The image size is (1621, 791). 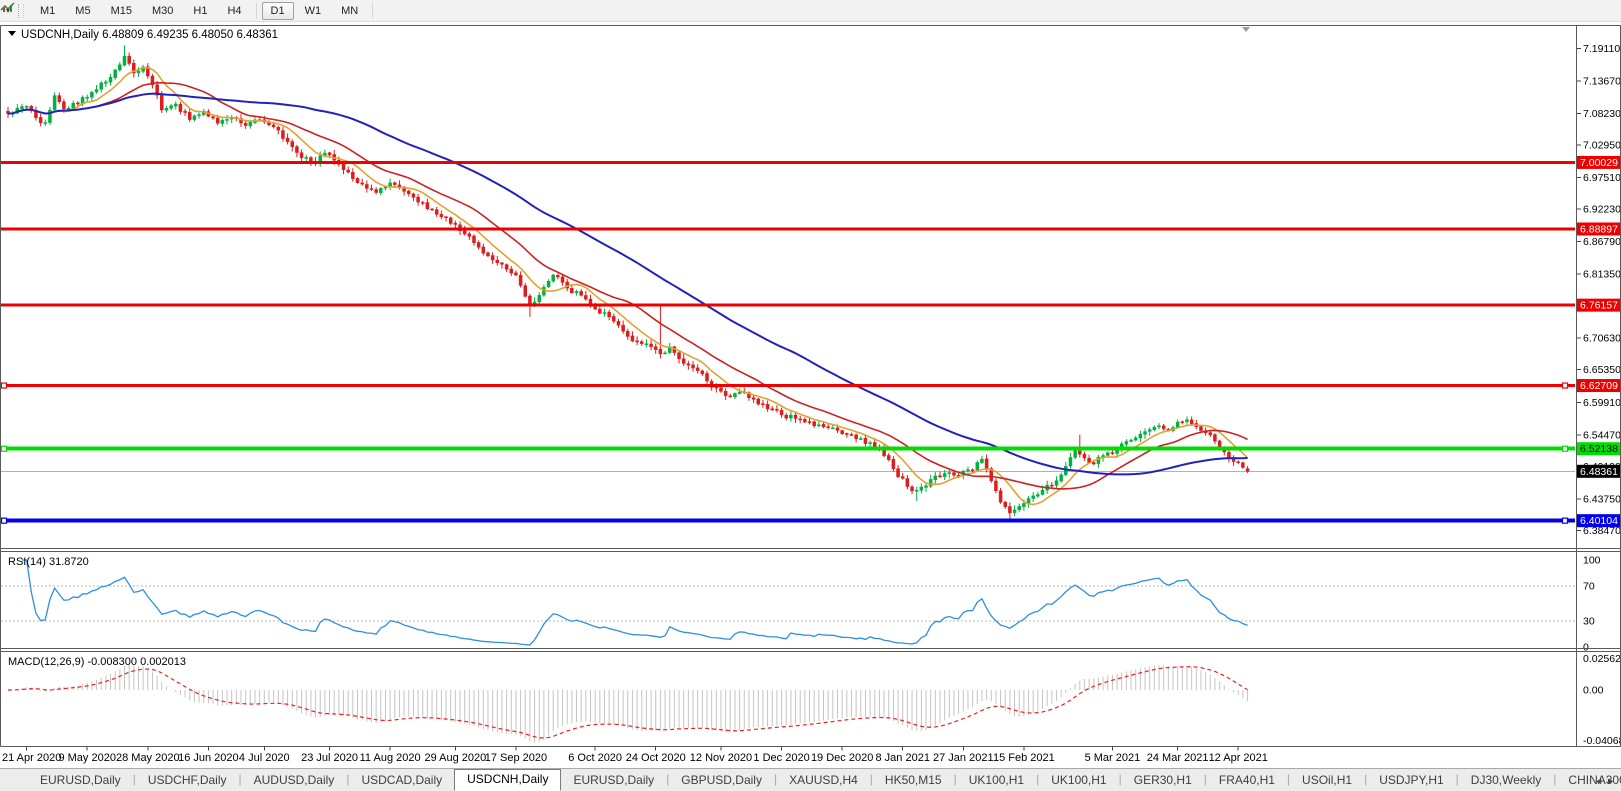 What do you see at coordinates (83, 10) in the screenshot?
I see `timeframe-button-m5: M5` at bounding box center [83, 10].